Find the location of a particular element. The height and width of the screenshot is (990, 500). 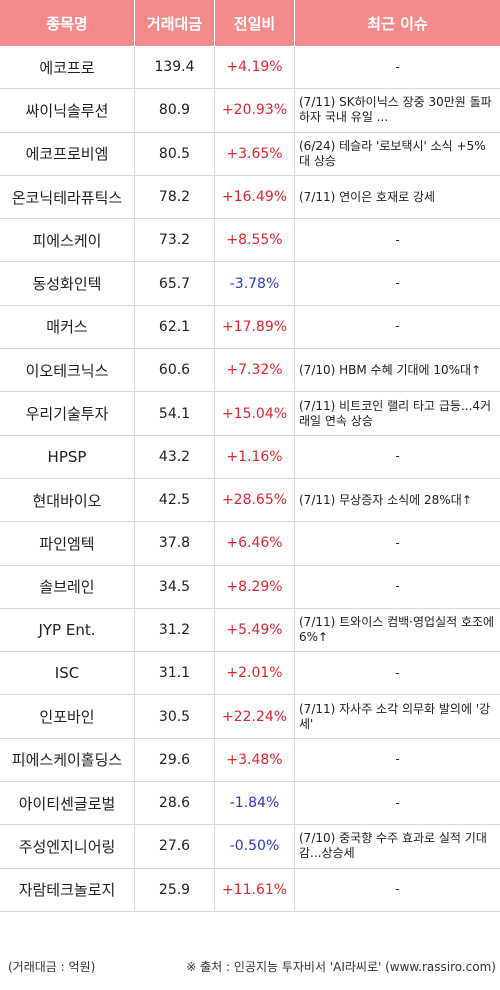

header-change: 전일비 is located at coordinates (255, 23).